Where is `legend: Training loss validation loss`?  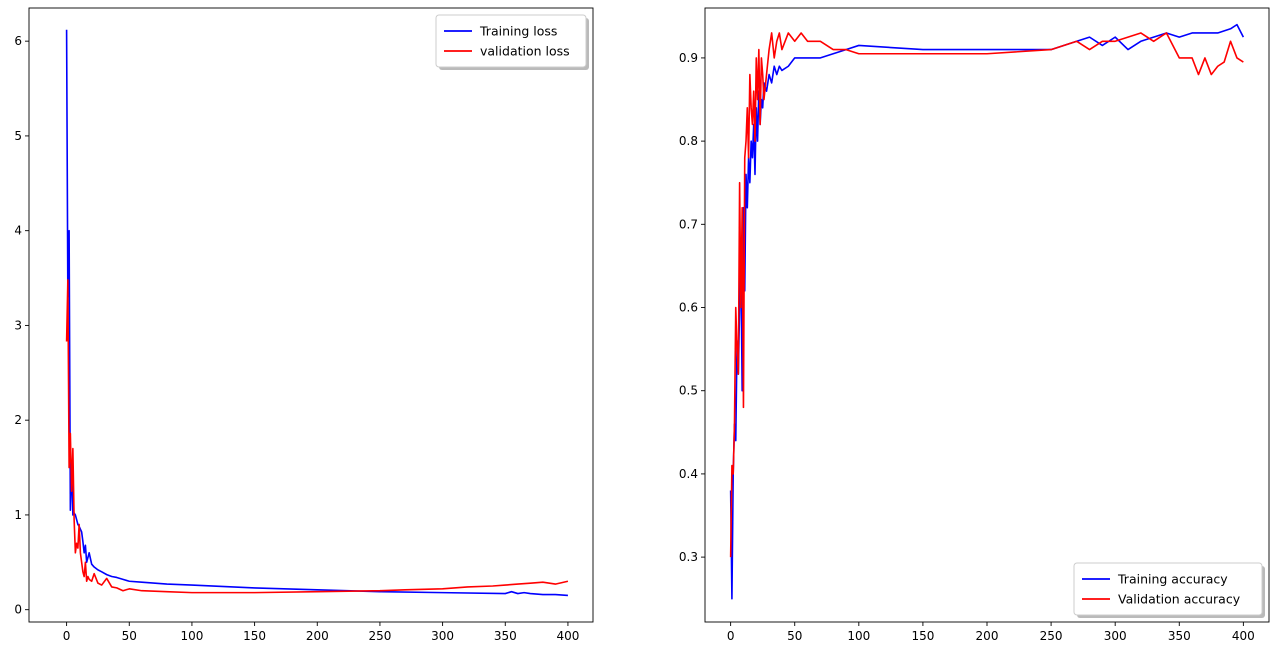
legend: Training loss validation loss is located at coordinates (512, 42).